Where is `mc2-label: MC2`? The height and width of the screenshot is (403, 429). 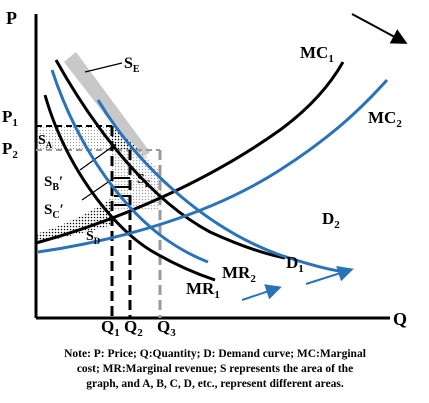
mc2-label: MC2 is located at coordinates (385, 119).